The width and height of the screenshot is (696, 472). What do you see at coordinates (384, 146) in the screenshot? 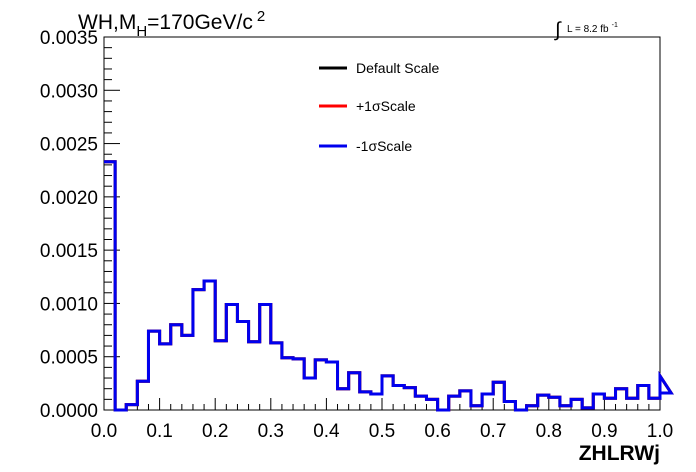
I see `legend-label-minus1sigma: -1σScale` at bounding box center [384, 146].